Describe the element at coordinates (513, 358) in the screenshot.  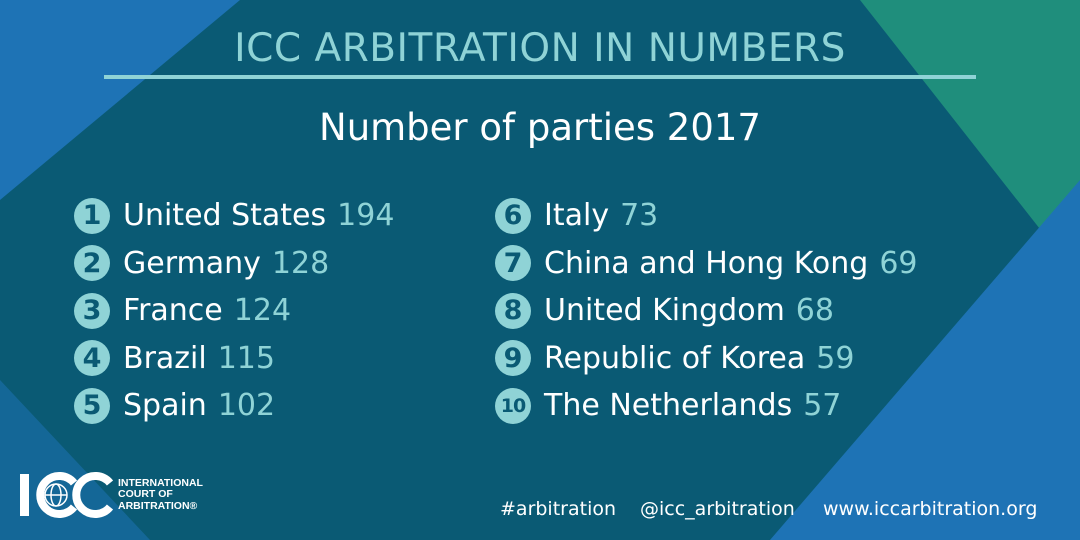
I see `rank-badge: 9` at that location.